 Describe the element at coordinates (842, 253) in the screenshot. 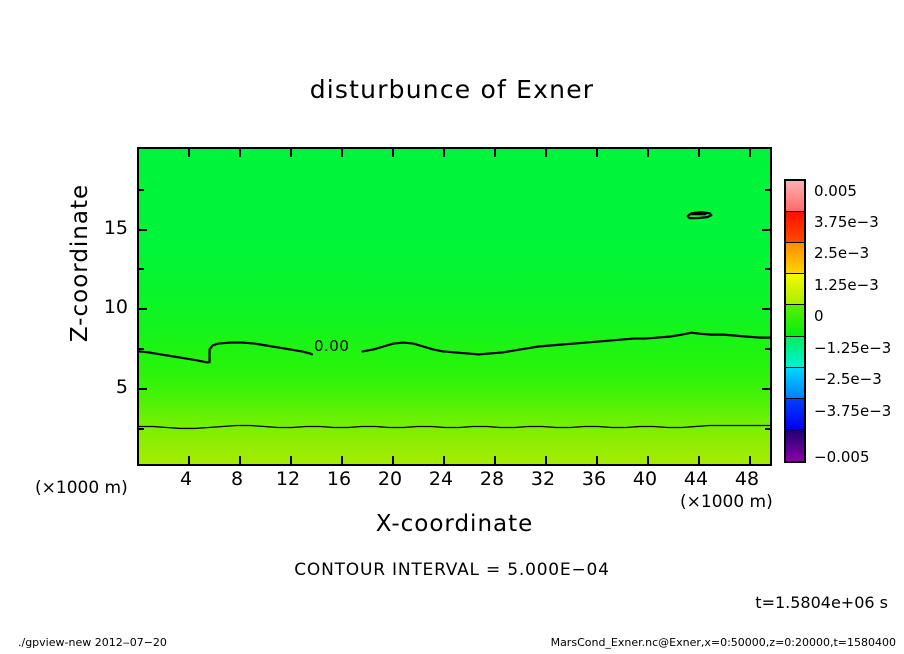

I see `colorbar-tick-label: 2.5e−3` at that location.